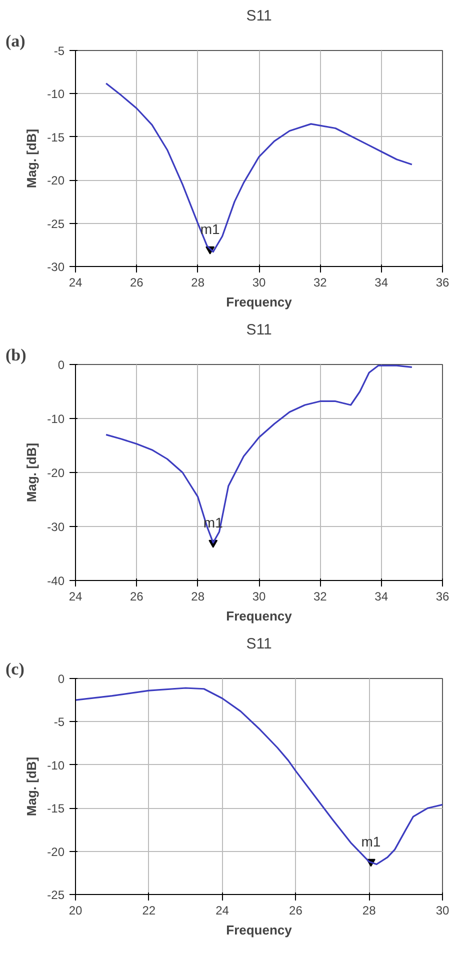 Image resolution: width=464 pixels, height=959 pixels. I want to click on text: (c), so click(15, 669).